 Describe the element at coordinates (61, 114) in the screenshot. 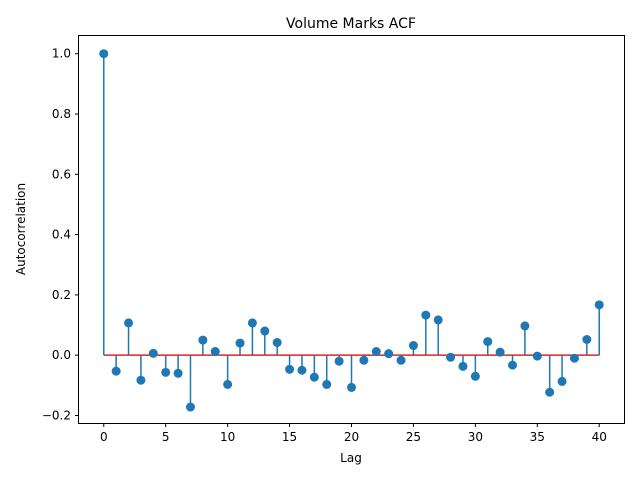

I see `y-tick-label: 0.8` at that location.